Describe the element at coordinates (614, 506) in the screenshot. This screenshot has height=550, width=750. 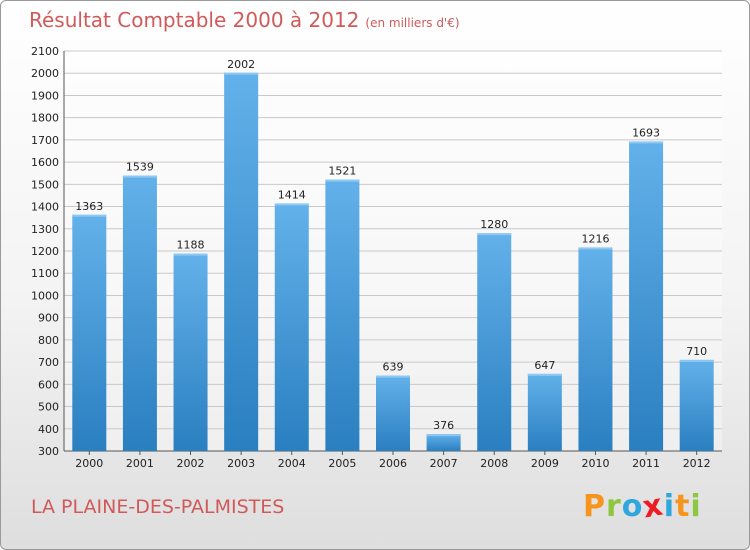
I see `logo-letter: r` at that location.